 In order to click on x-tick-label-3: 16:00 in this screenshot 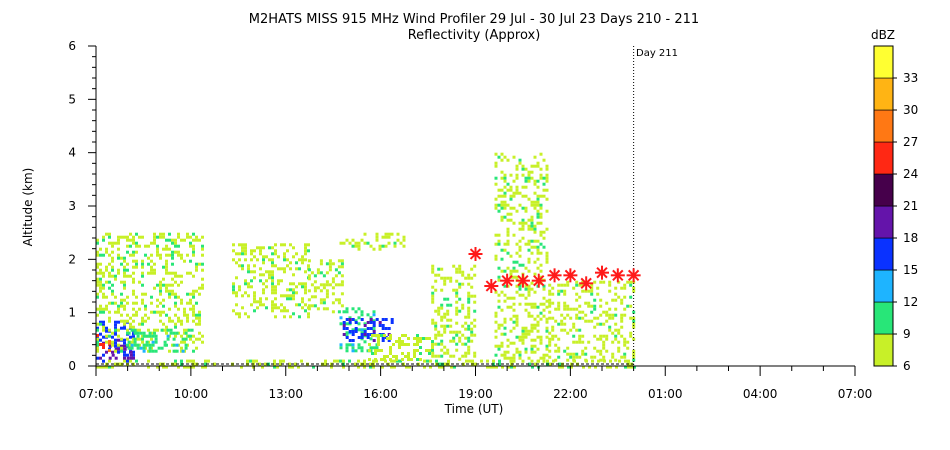, I will do `click(380, 394)`.